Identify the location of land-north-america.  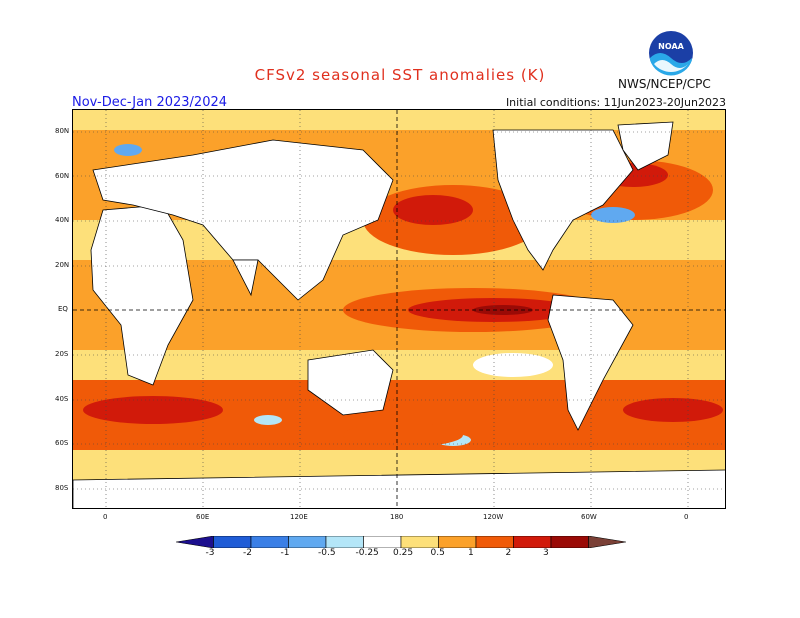
(563, 200).